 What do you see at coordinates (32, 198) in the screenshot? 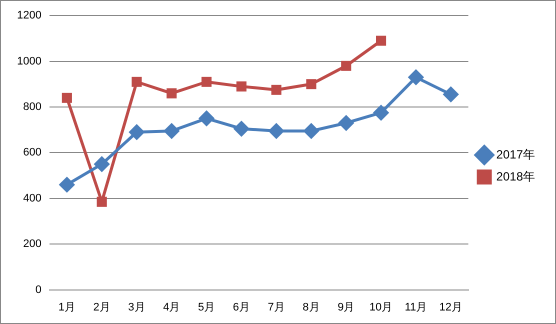
I see `y-tick-label: 400` at bounding box center [32, 198].